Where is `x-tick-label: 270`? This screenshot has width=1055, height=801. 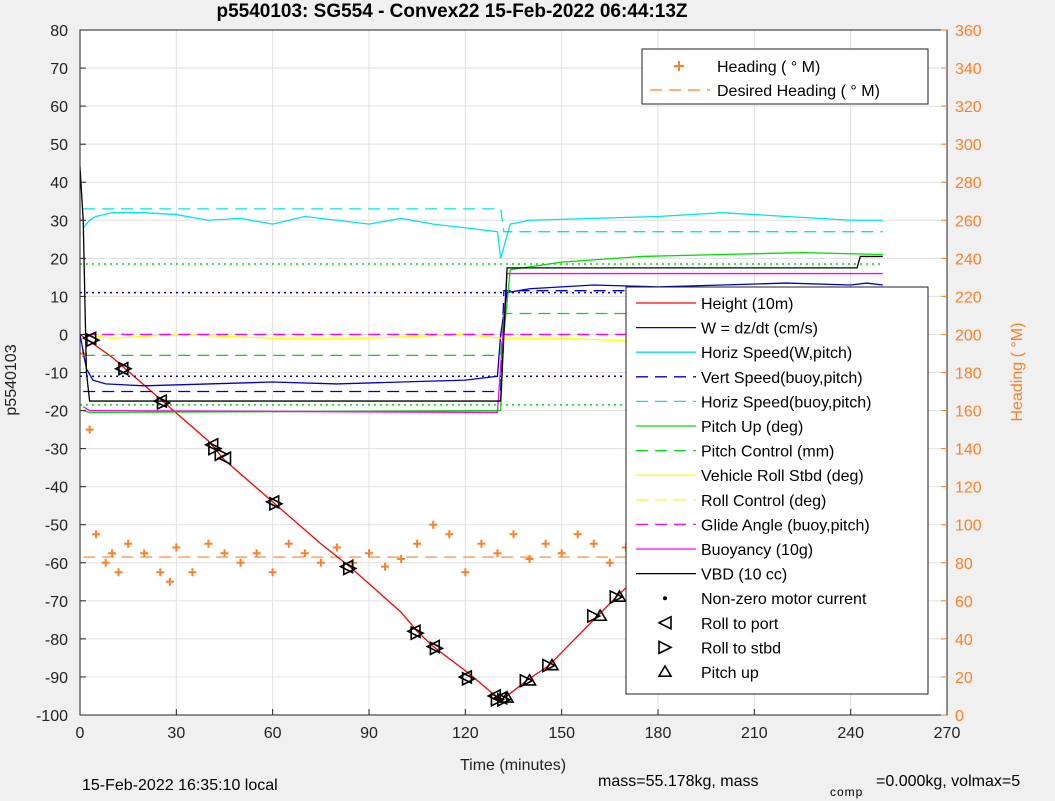
x-tick-label: 270 is located at coordinates (947, 733).